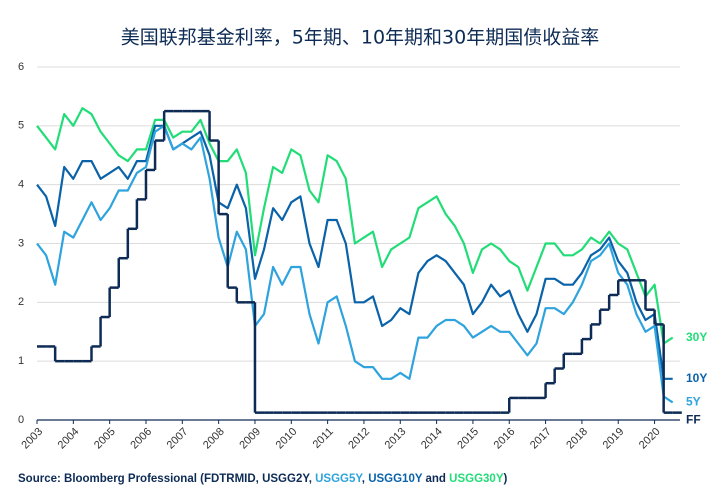 This screenshot has width=720, height=500. Describe the element at coordinates (21, 302) in the screenshot. I see `y-tick-label: 2` at that location.